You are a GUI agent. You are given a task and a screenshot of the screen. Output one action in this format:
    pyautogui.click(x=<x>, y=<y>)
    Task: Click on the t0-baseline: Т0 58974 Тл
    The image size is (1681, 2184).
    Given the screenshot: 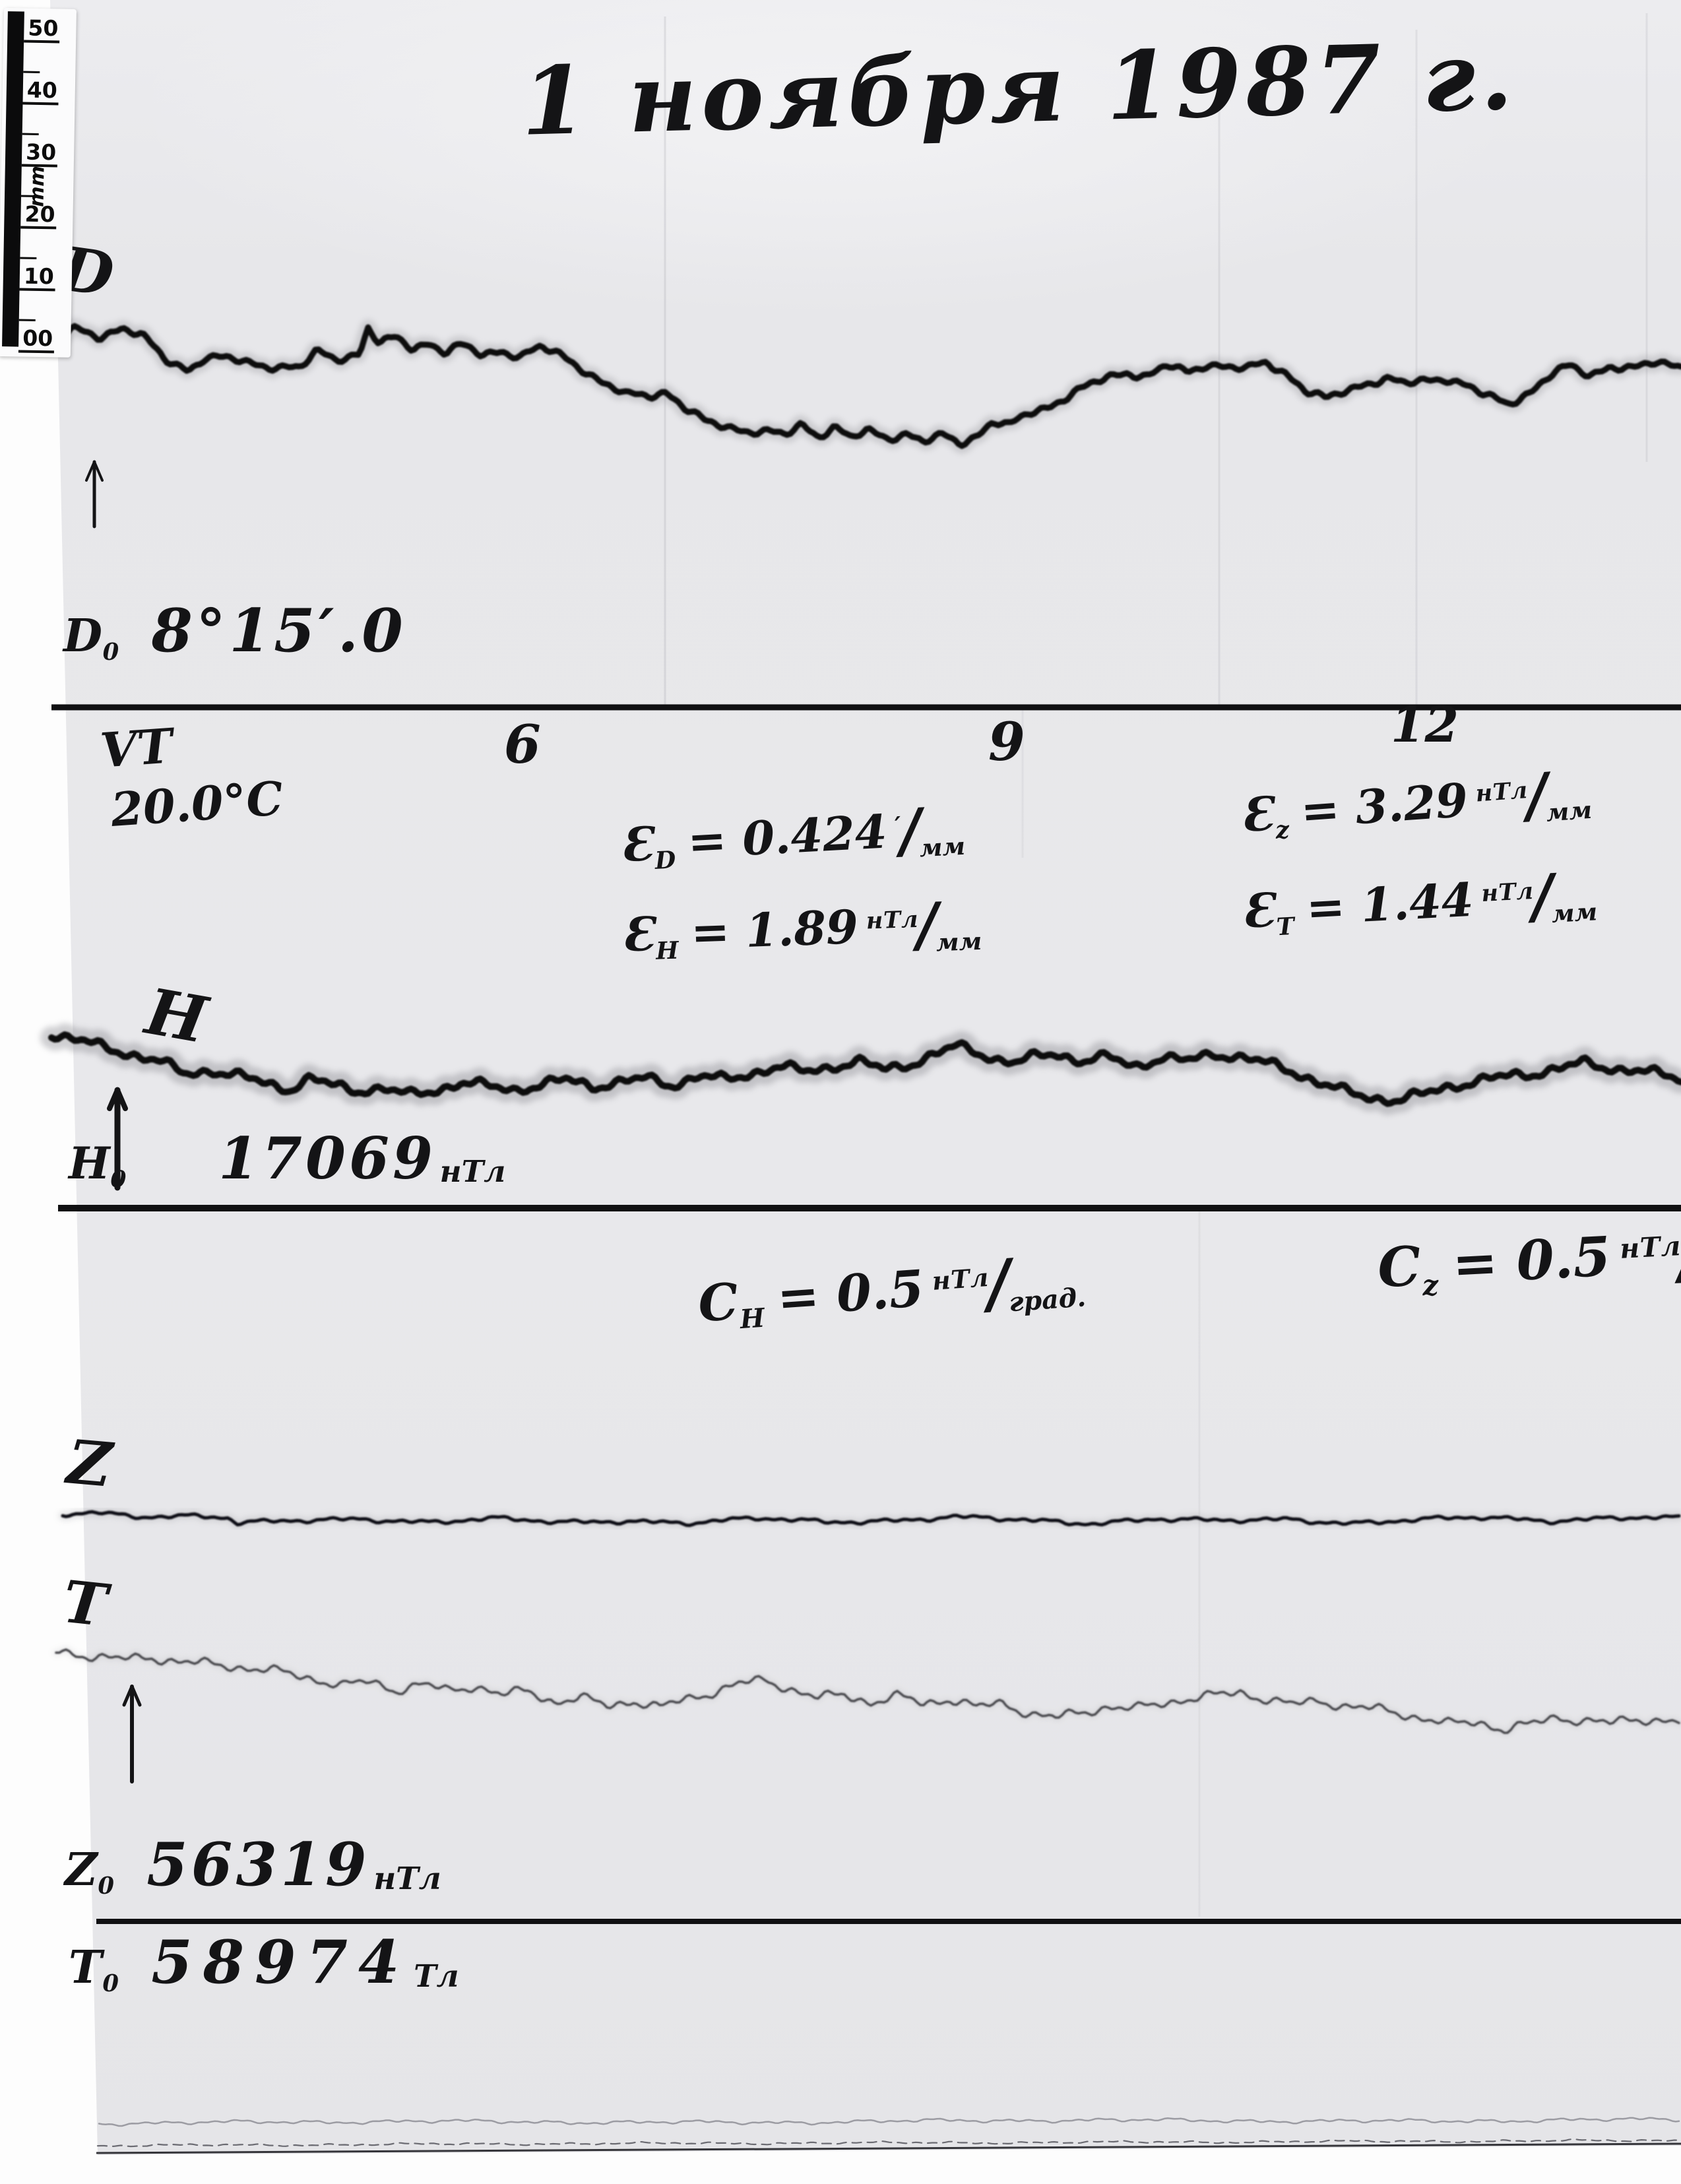 What is the action you would take?
    pyautogui.click(x=264, y=1964)
    